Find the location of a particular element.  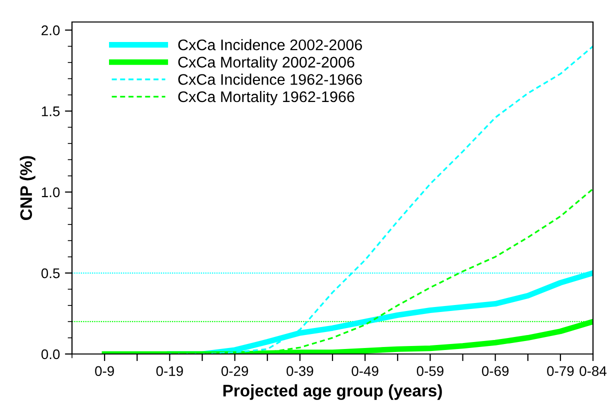

legend-label: CxCa Incidence 1962-1966 is located at coordinates (270, 79).